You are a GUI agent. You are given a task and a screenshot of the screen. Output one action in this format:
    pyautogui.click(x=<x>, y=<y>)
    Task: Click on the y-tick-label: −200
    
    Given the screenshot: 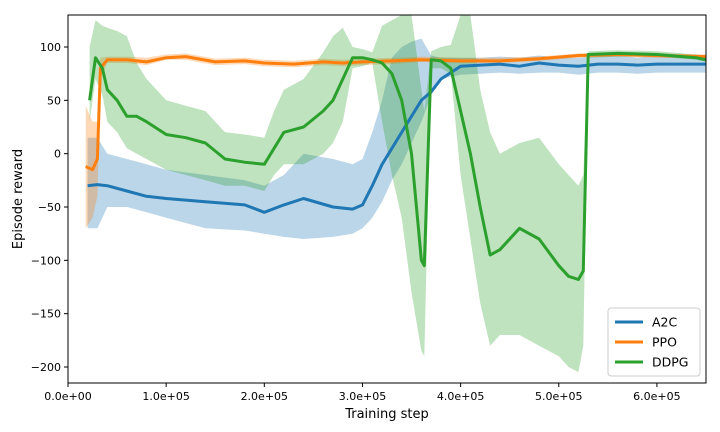 What is the action you would take?
    pyautogui.click(x=46, y=367)
    